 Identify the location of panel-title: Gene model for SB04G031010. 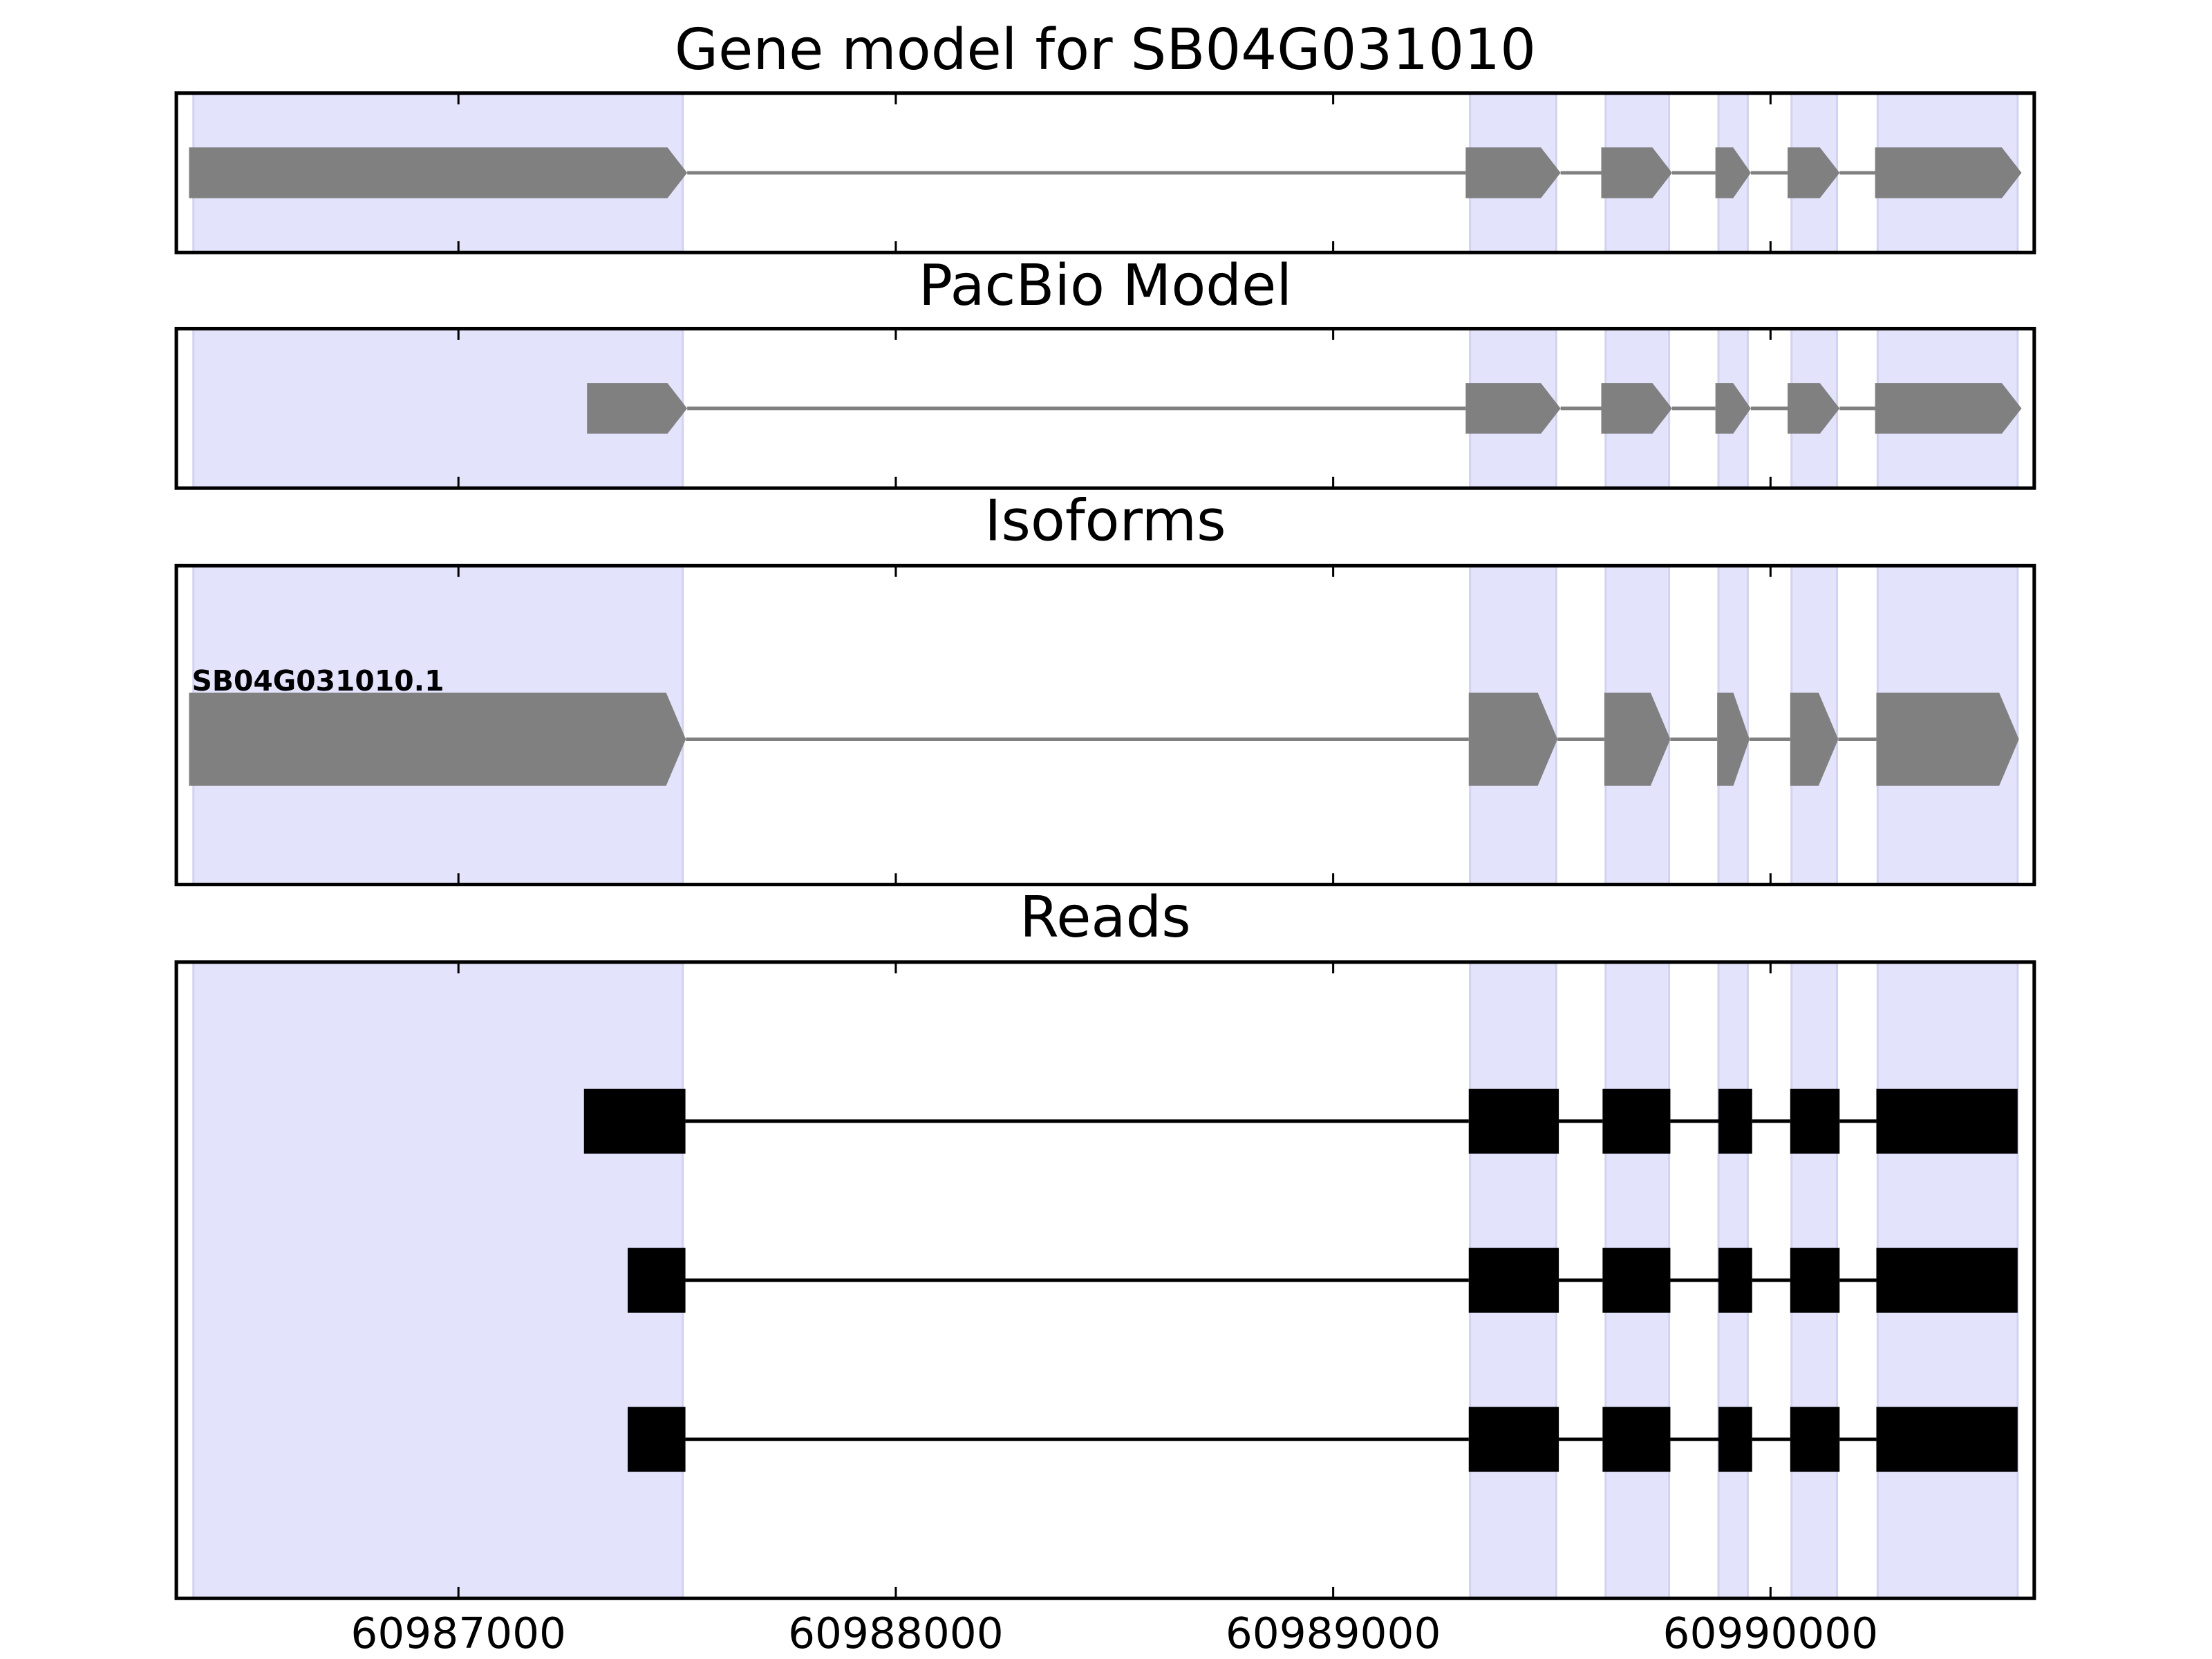
(1105, 50).